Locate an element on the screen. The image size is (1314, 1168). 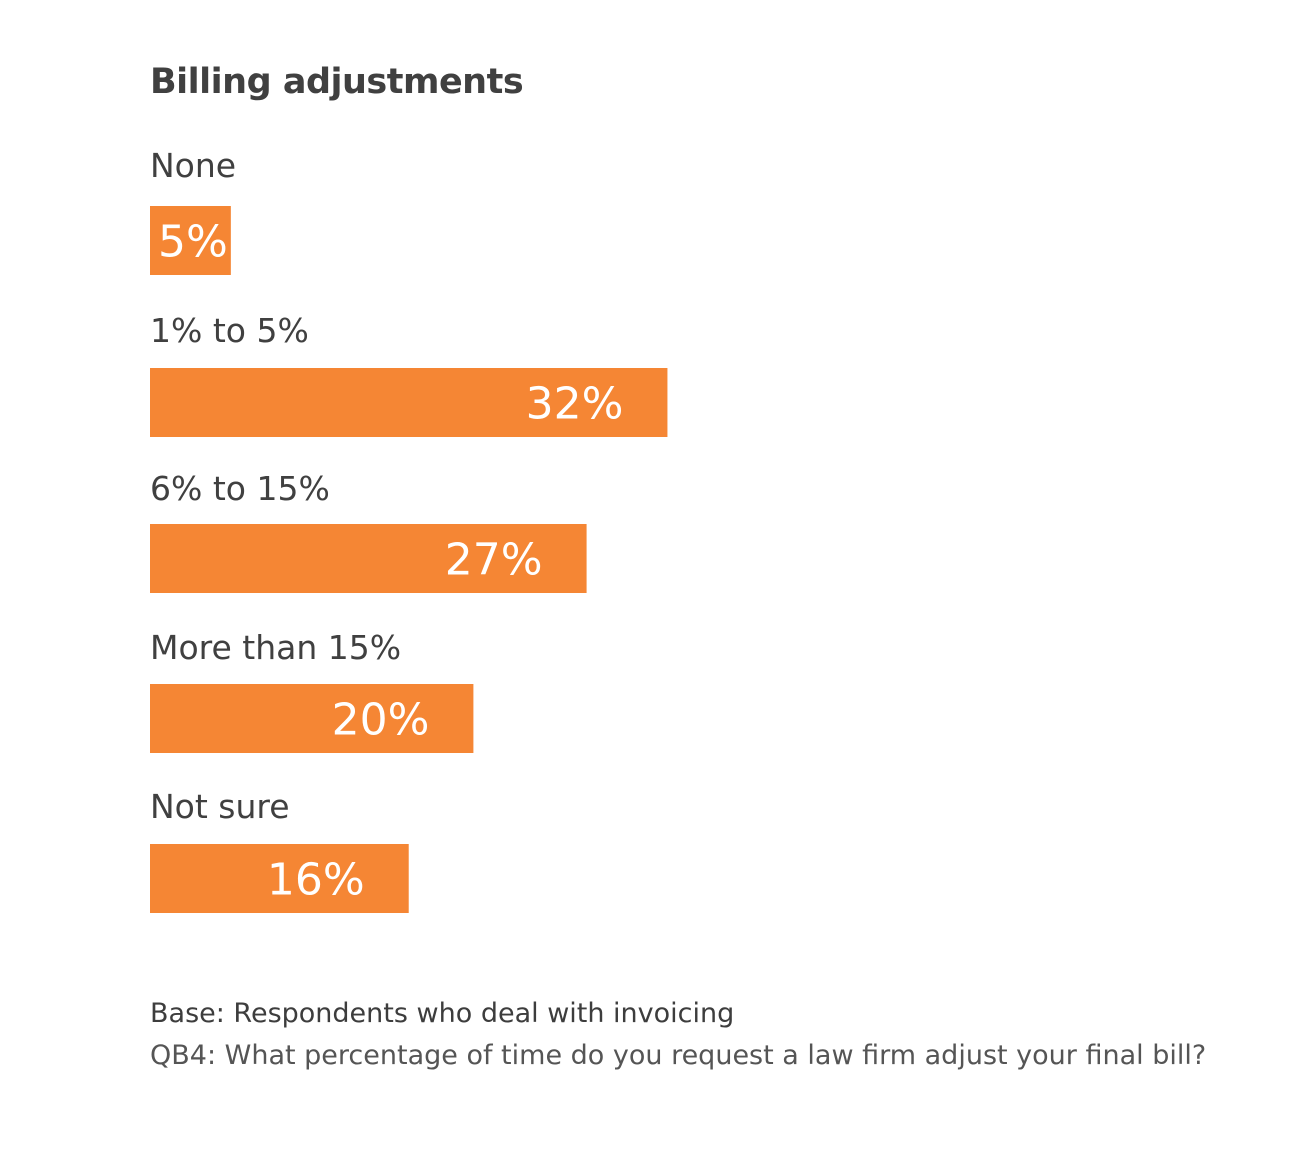
category-label: 6% to 15% is located at coordinates (240, 488).